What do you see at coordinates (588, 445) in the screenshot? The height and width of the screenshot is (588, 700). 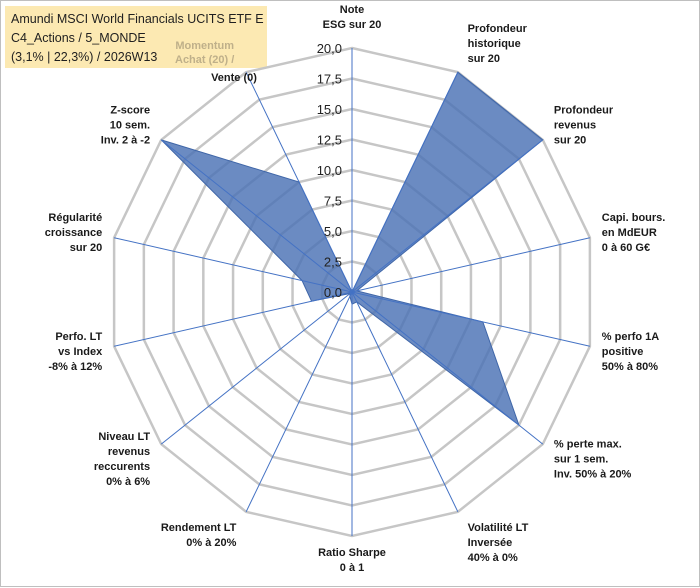 I see `axis-label-6-line-1: % perte max.` at bounding box center [588, 445].